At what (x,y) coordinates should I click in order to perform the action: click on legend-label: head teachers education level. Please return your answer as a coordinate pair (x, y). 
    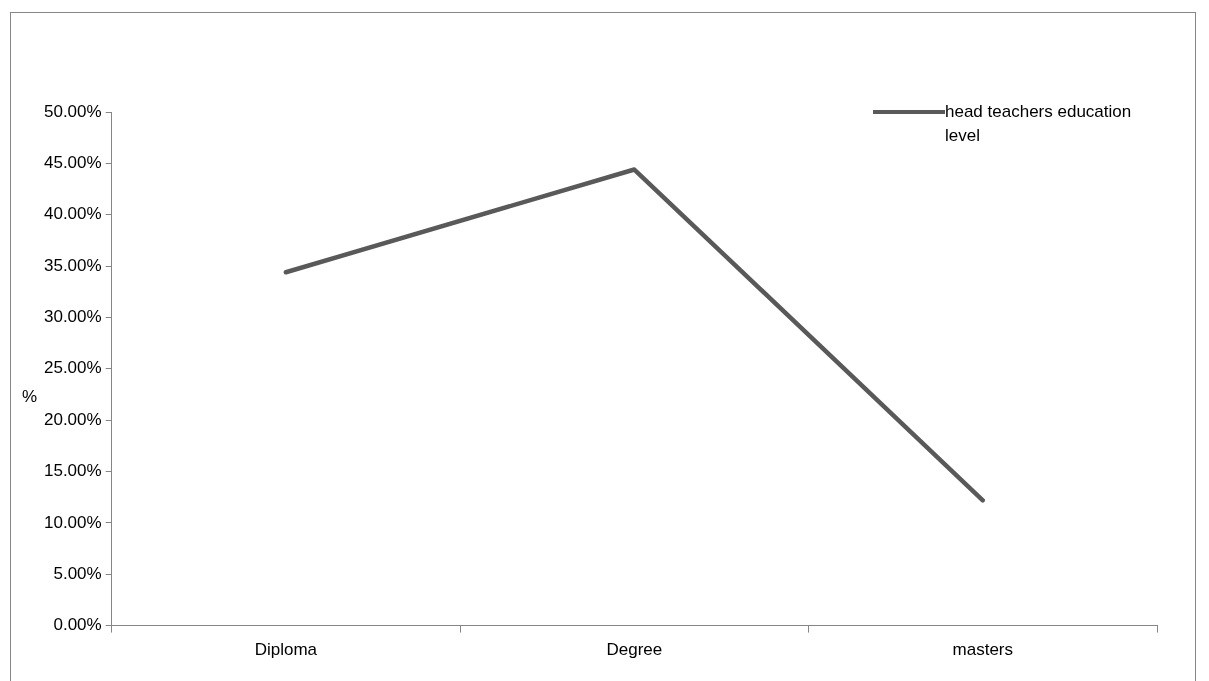
    Looking at the image, I should click on (1039, 124).